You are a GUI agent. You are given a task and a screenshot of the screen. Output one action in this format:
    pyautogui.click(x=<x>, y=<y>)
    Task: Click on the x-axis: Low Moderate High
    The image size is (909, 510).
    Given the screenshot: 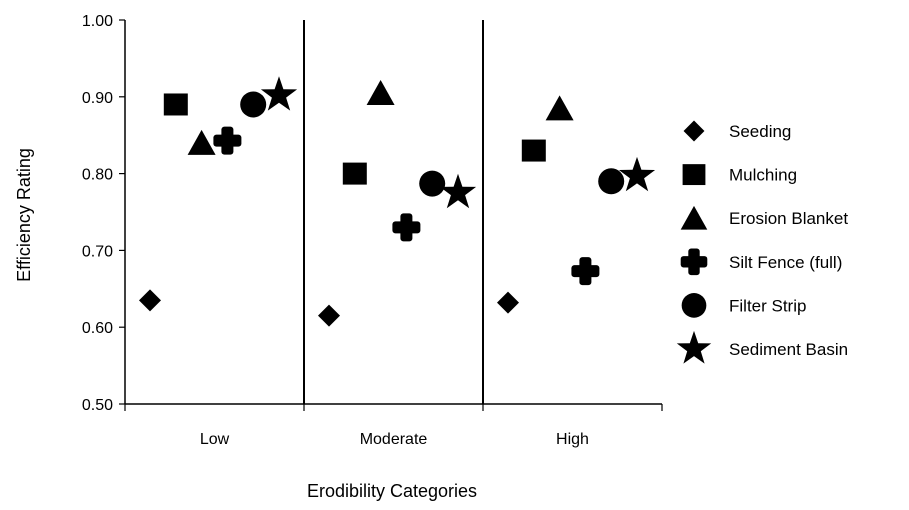 What is the action you would take?
    pyautogui.click(x=393, y=426)
    